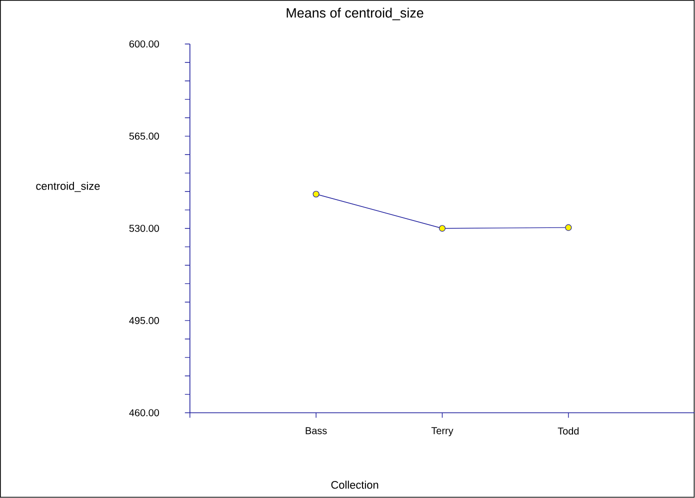  What do you see at coordinates (144, 320) in the screenshot?
I see `y-tick-label: 495.00` at bounding box center [144, 320].